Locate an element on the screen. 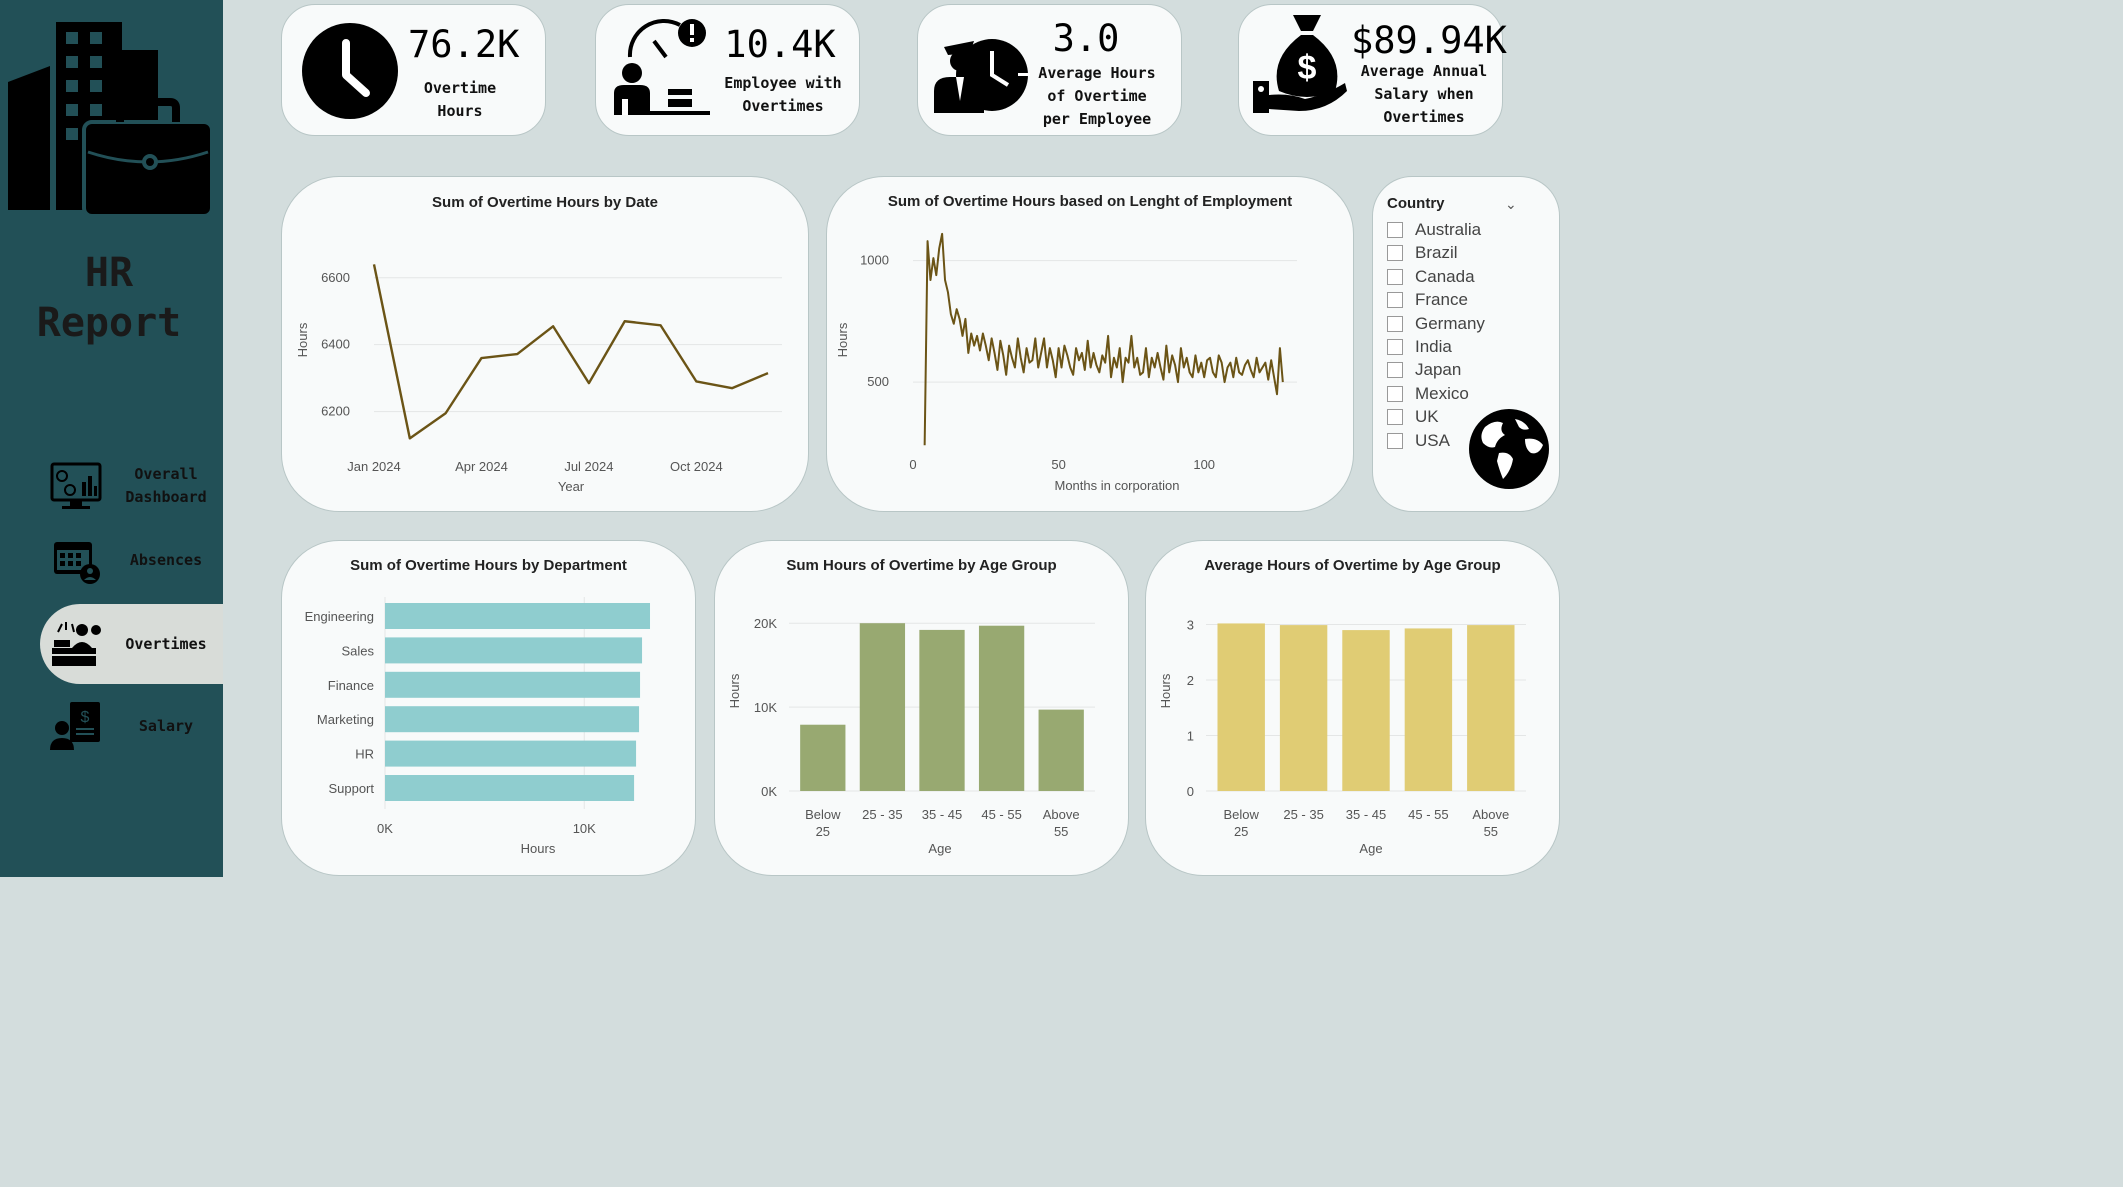 The image size is (2123, 1187). nav-salary: $ Salary is located at coordinates (131, 726).